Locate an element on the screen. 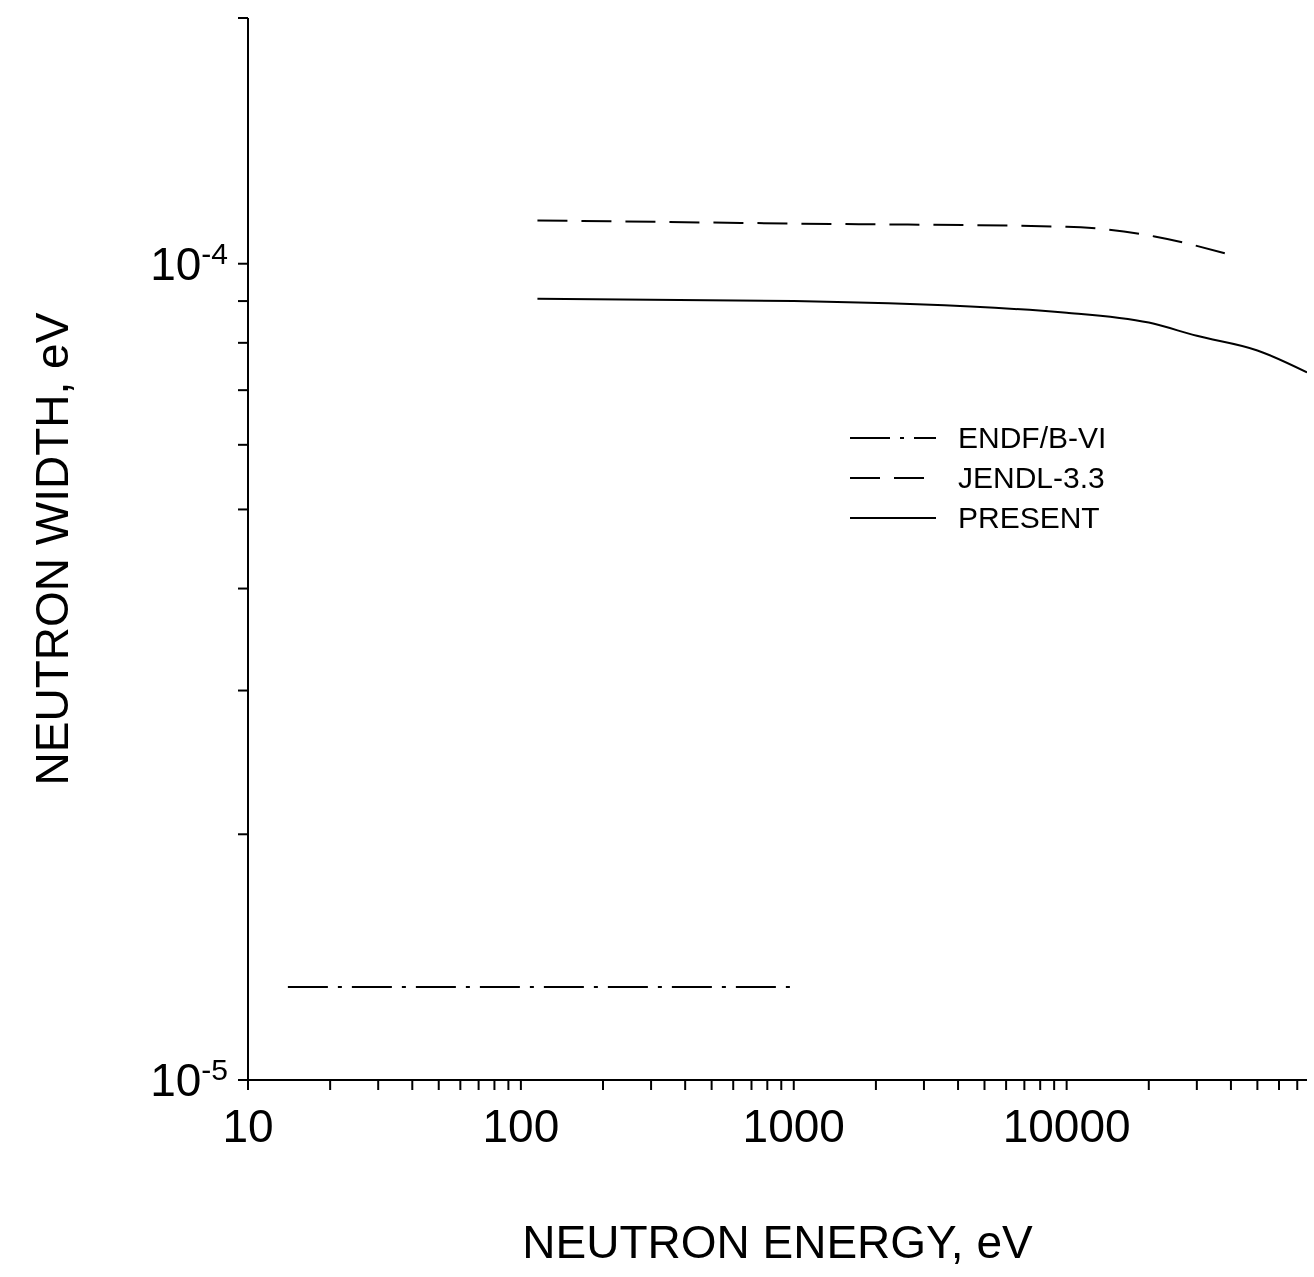  y-tick-label: 10$^{-4}$ is located at coordinates (189, 263).